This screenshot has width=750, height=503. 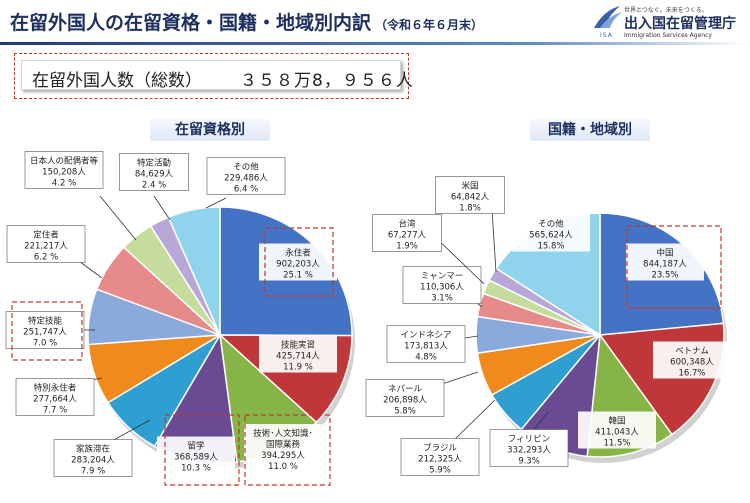 I want to click on slice-count: 150,208人, so click(x=64, y=173).